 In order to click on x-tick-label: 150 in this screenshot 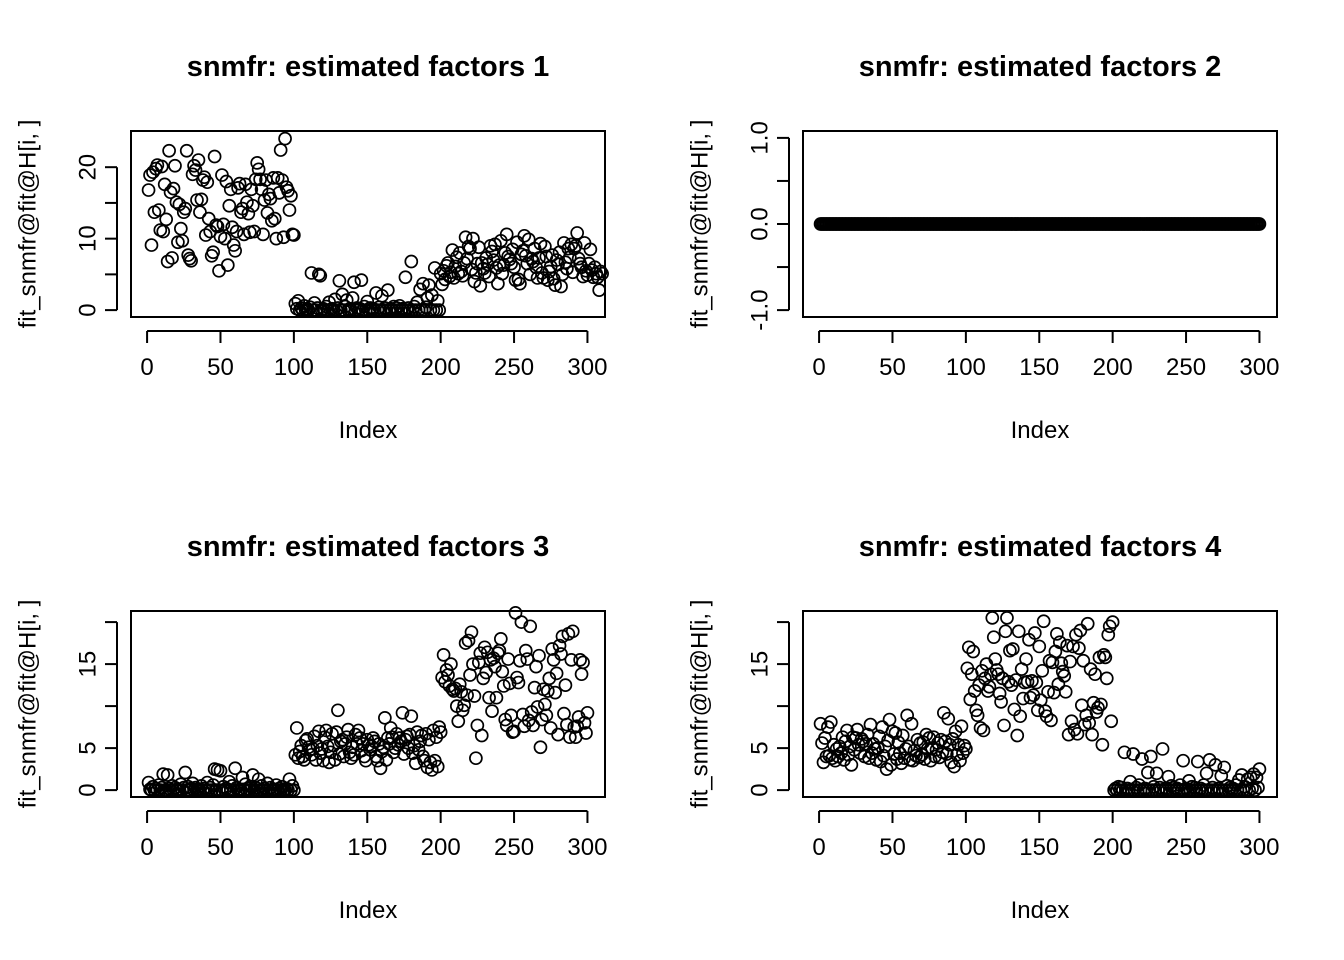, I will do `click(367, 847)`.